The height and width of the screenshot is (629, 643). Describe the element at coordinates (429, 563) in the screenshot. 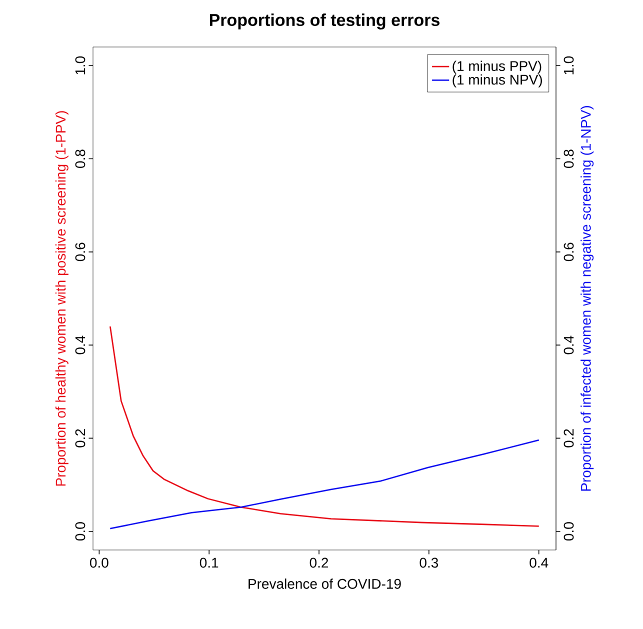

I see `x-tick-label: 0.3` at that location.